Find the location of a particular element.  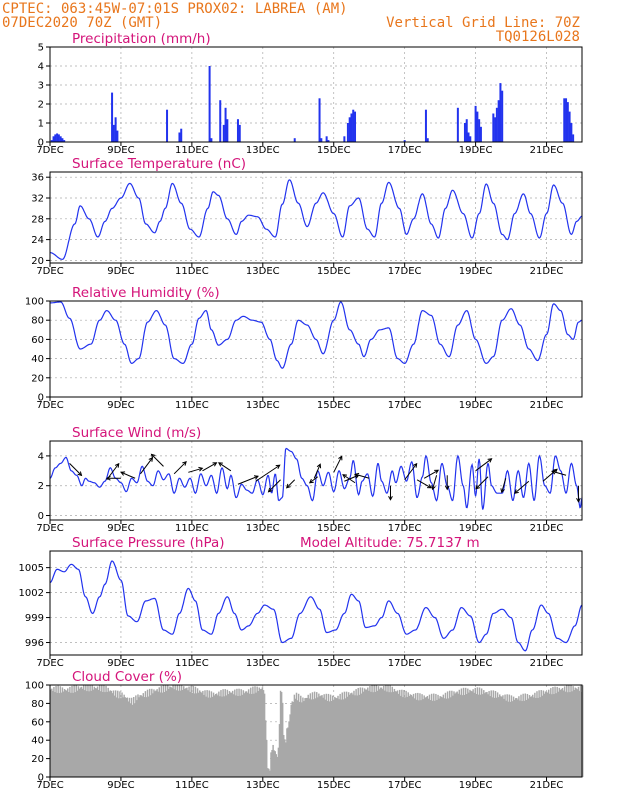

x-tick-label: 13DEC is located at coordinates (263, 528).